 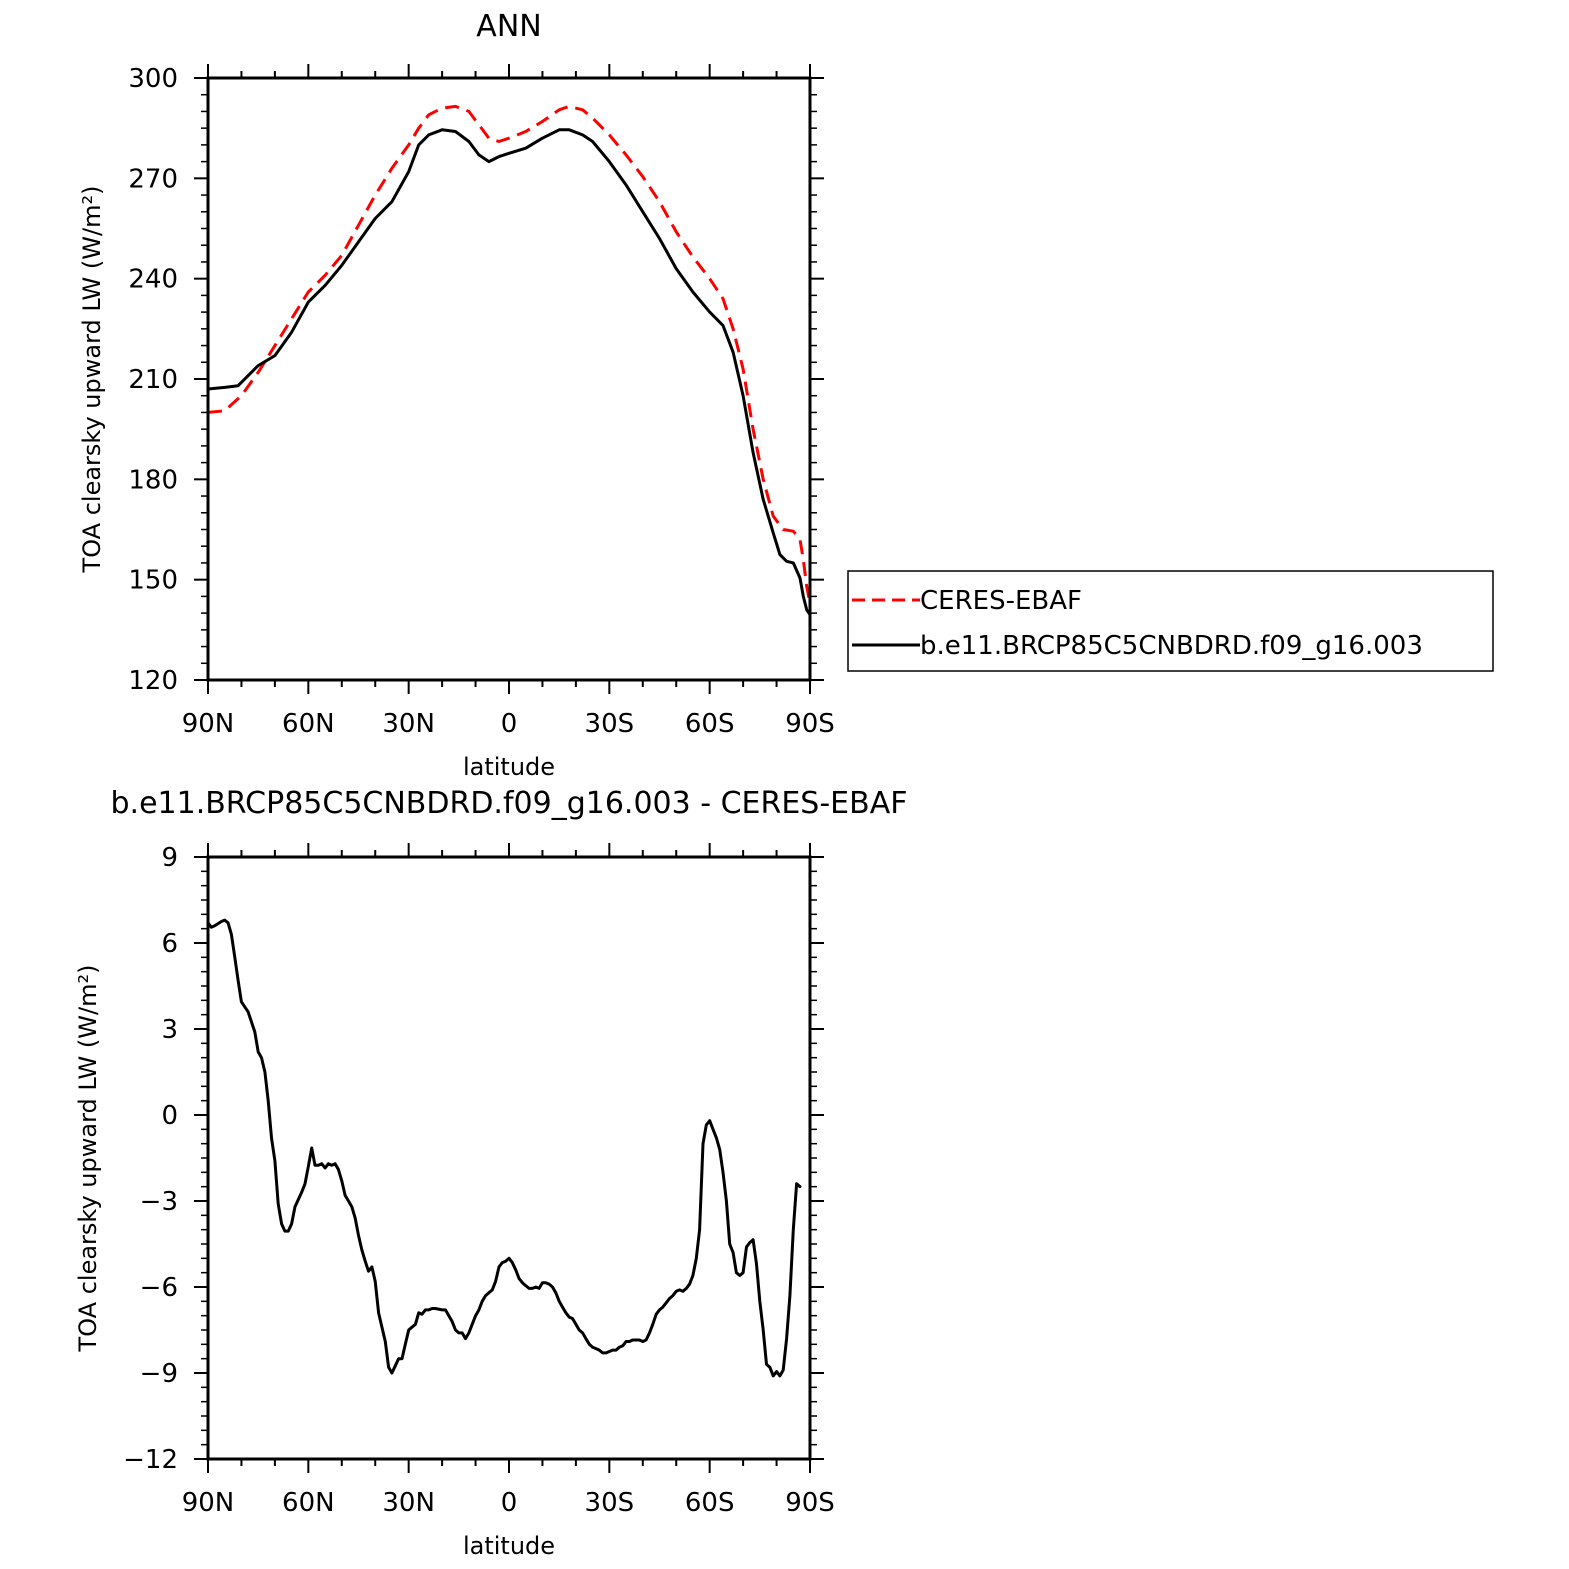 I want to click on y-tick-label: 300, so click(x=153, y=79).